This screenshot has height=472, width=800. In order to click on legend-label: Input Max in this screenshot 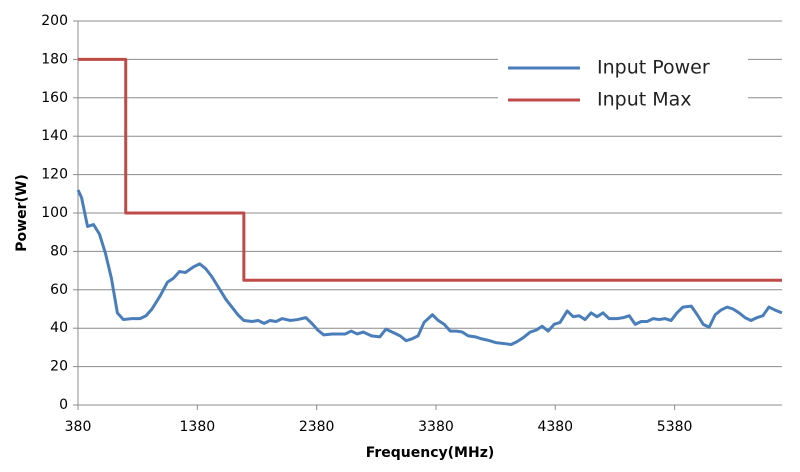, I will do `click(644, 100)`.